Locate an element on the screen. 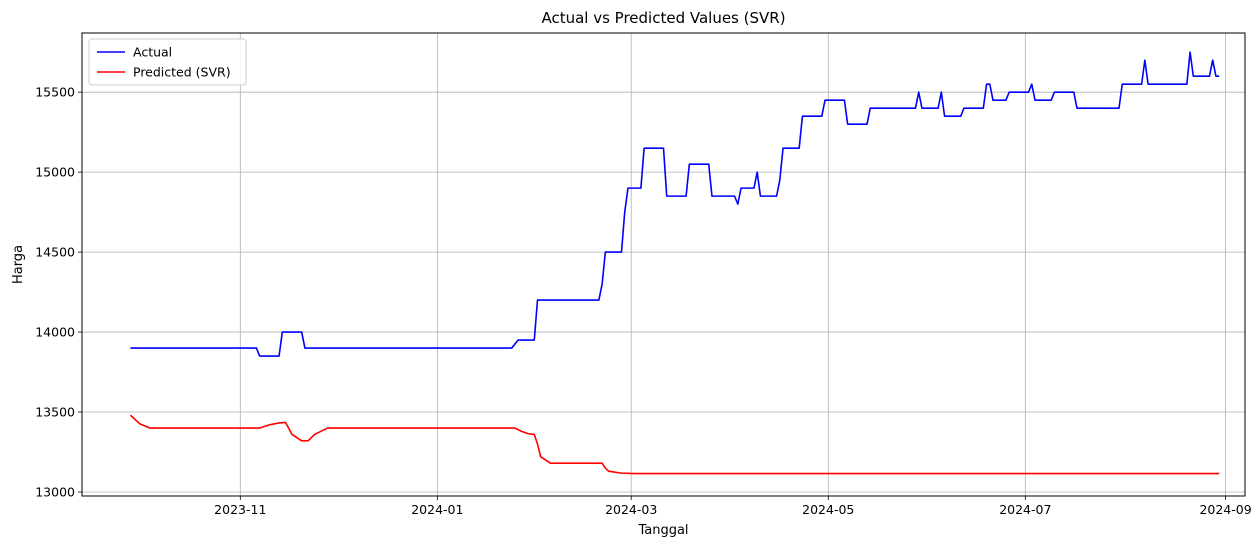 The height and width of the screenshot is (547, 1255). legend-box is located at coordinates (167, 62).